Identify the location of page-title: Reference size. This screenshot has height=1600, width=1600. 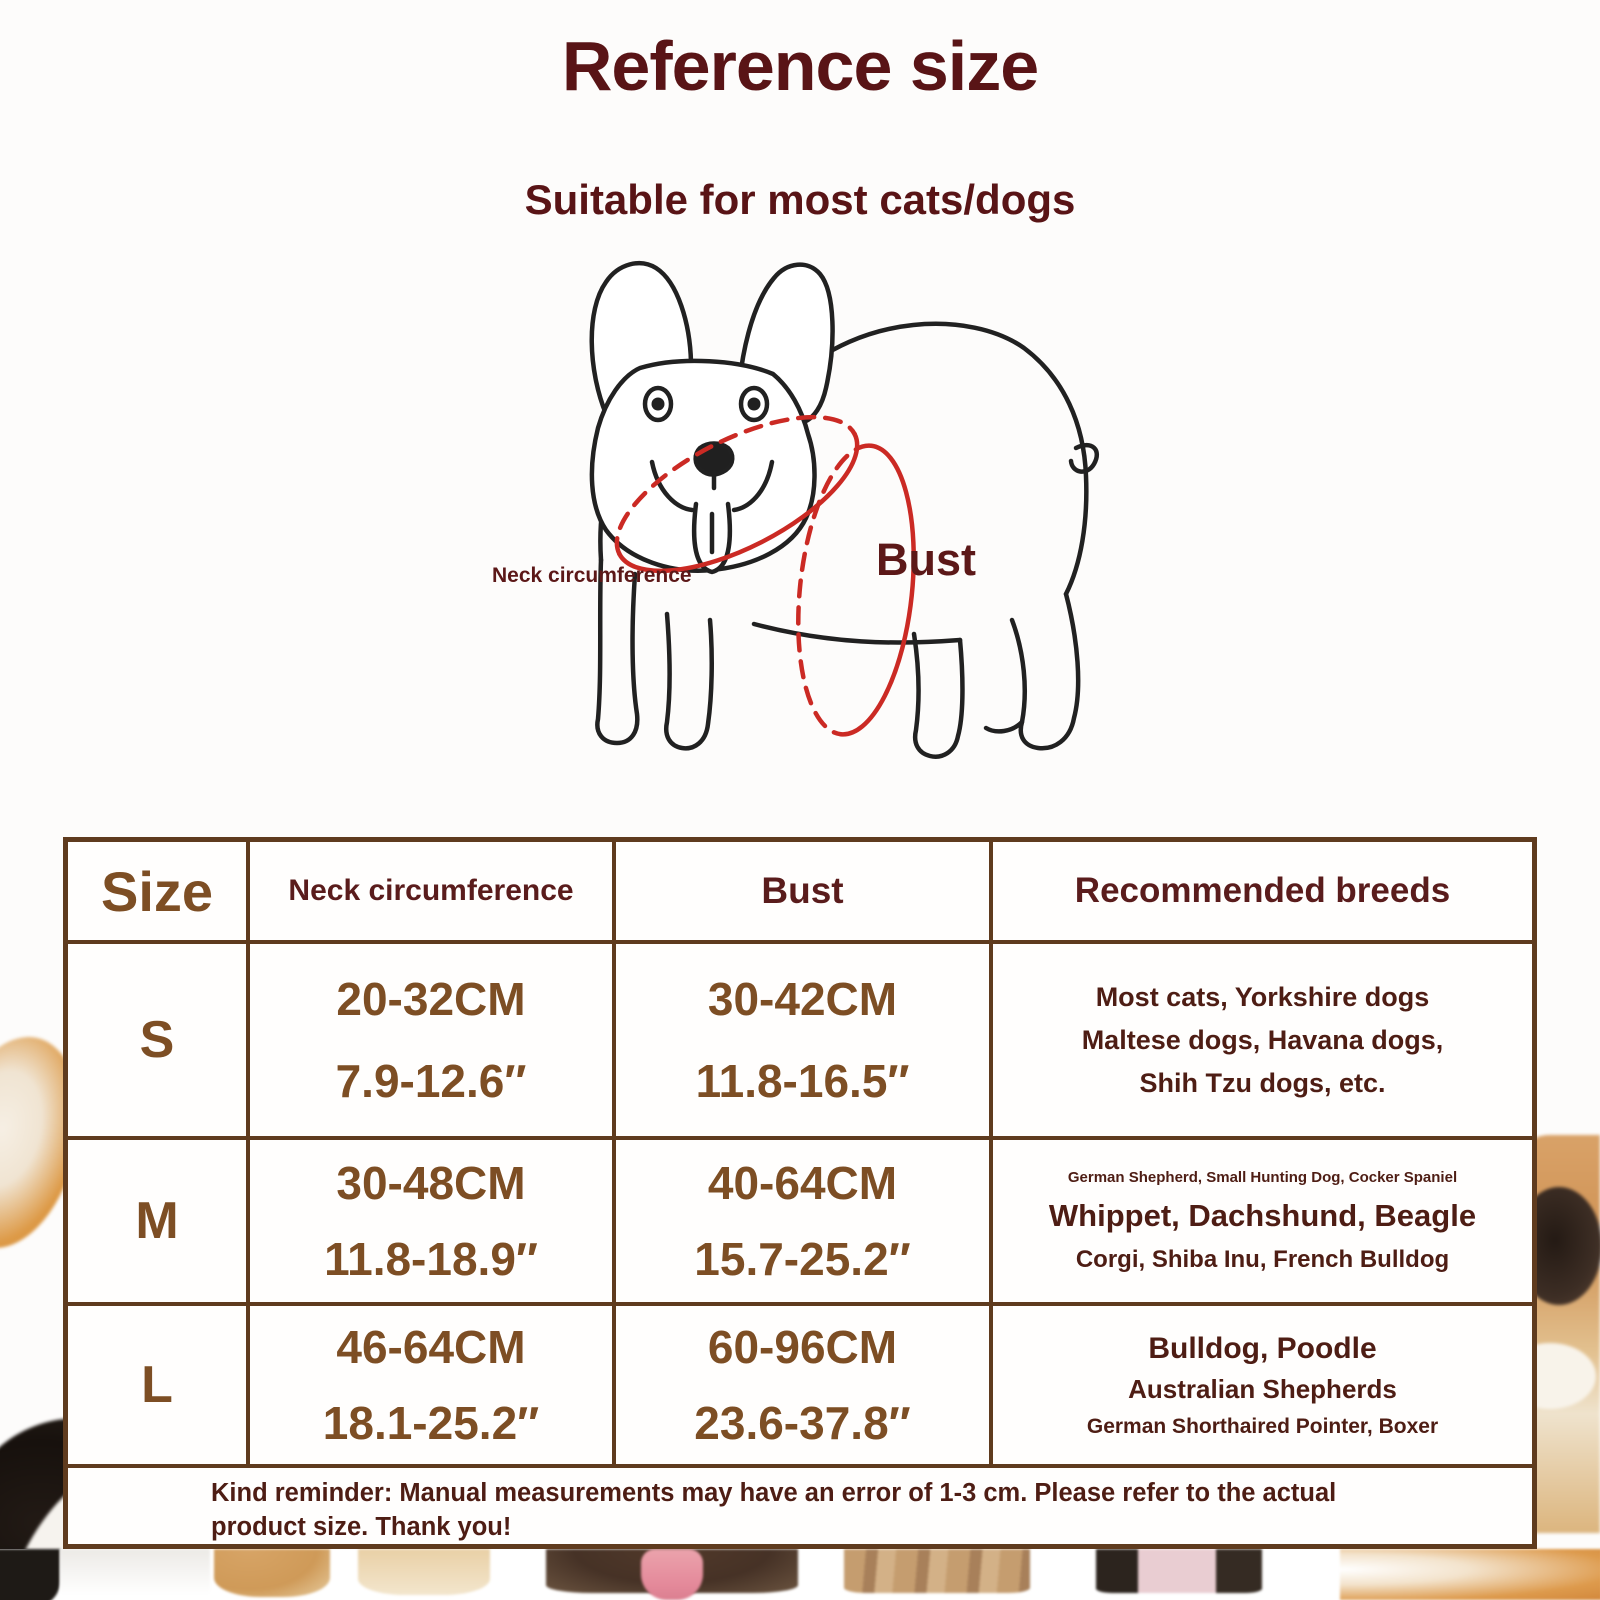
(800, 66).